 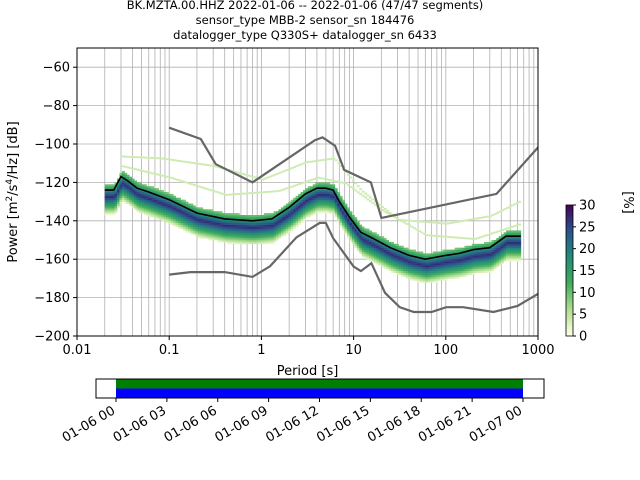 I want to click on colorbar-segment, so click(x=569, y=306).